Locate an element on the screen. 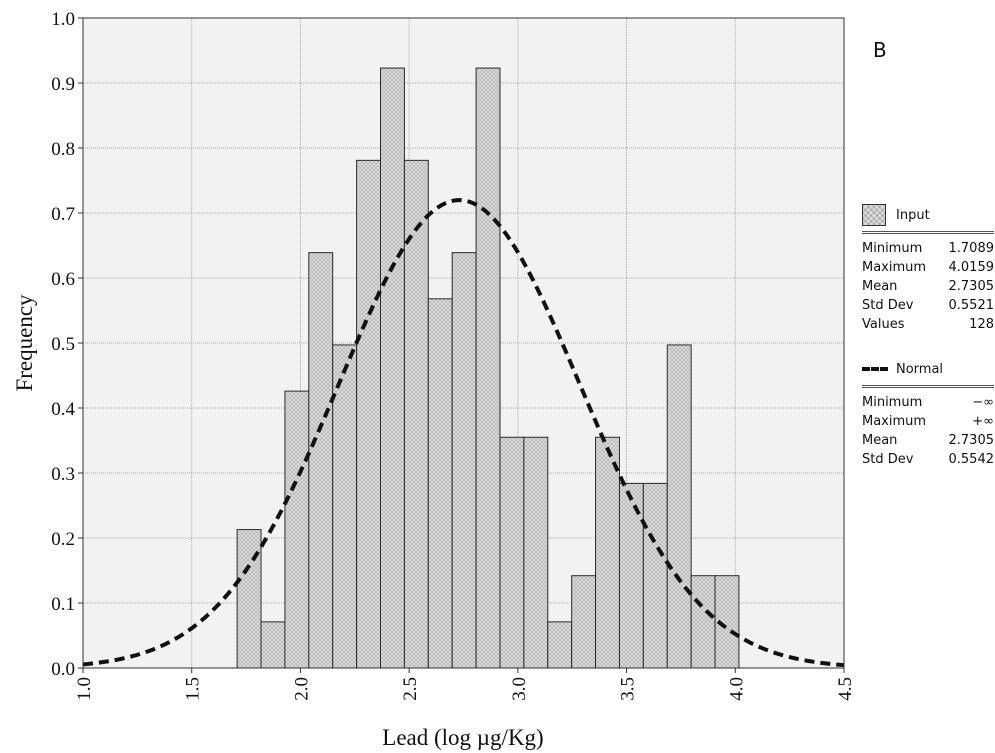  stat-row: Maximum +∞ is located at coordinates (928, 421).